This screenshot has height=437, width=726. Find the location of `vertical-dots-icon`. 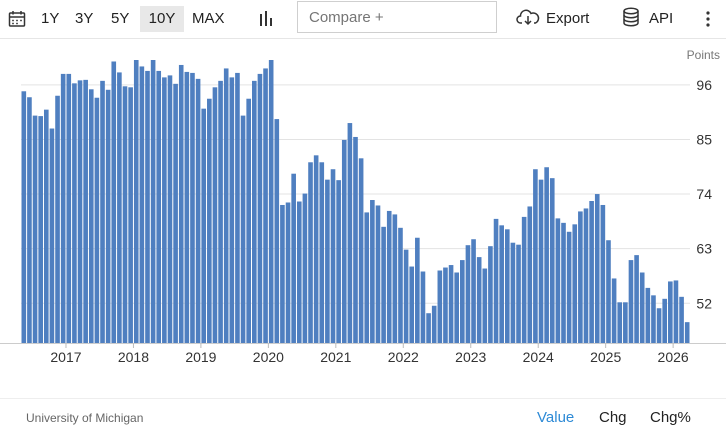

vertical-dots-icon is located at coordinates (708, 19).